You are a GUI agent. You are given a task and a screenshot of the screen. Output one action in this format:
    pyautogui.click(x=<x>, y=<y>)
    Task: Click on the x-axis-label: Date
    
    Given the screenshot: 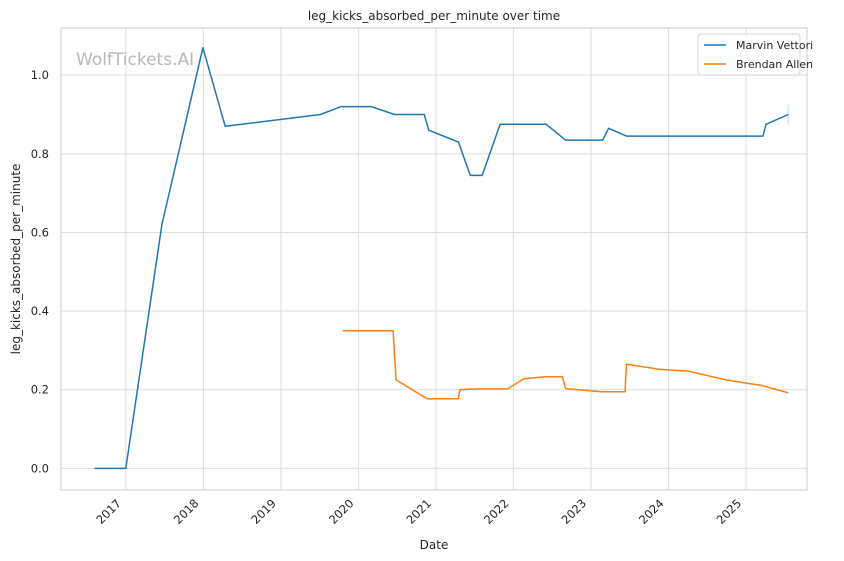 What is the action you would take?
    pyautogui.click(x=434, y=545)
    